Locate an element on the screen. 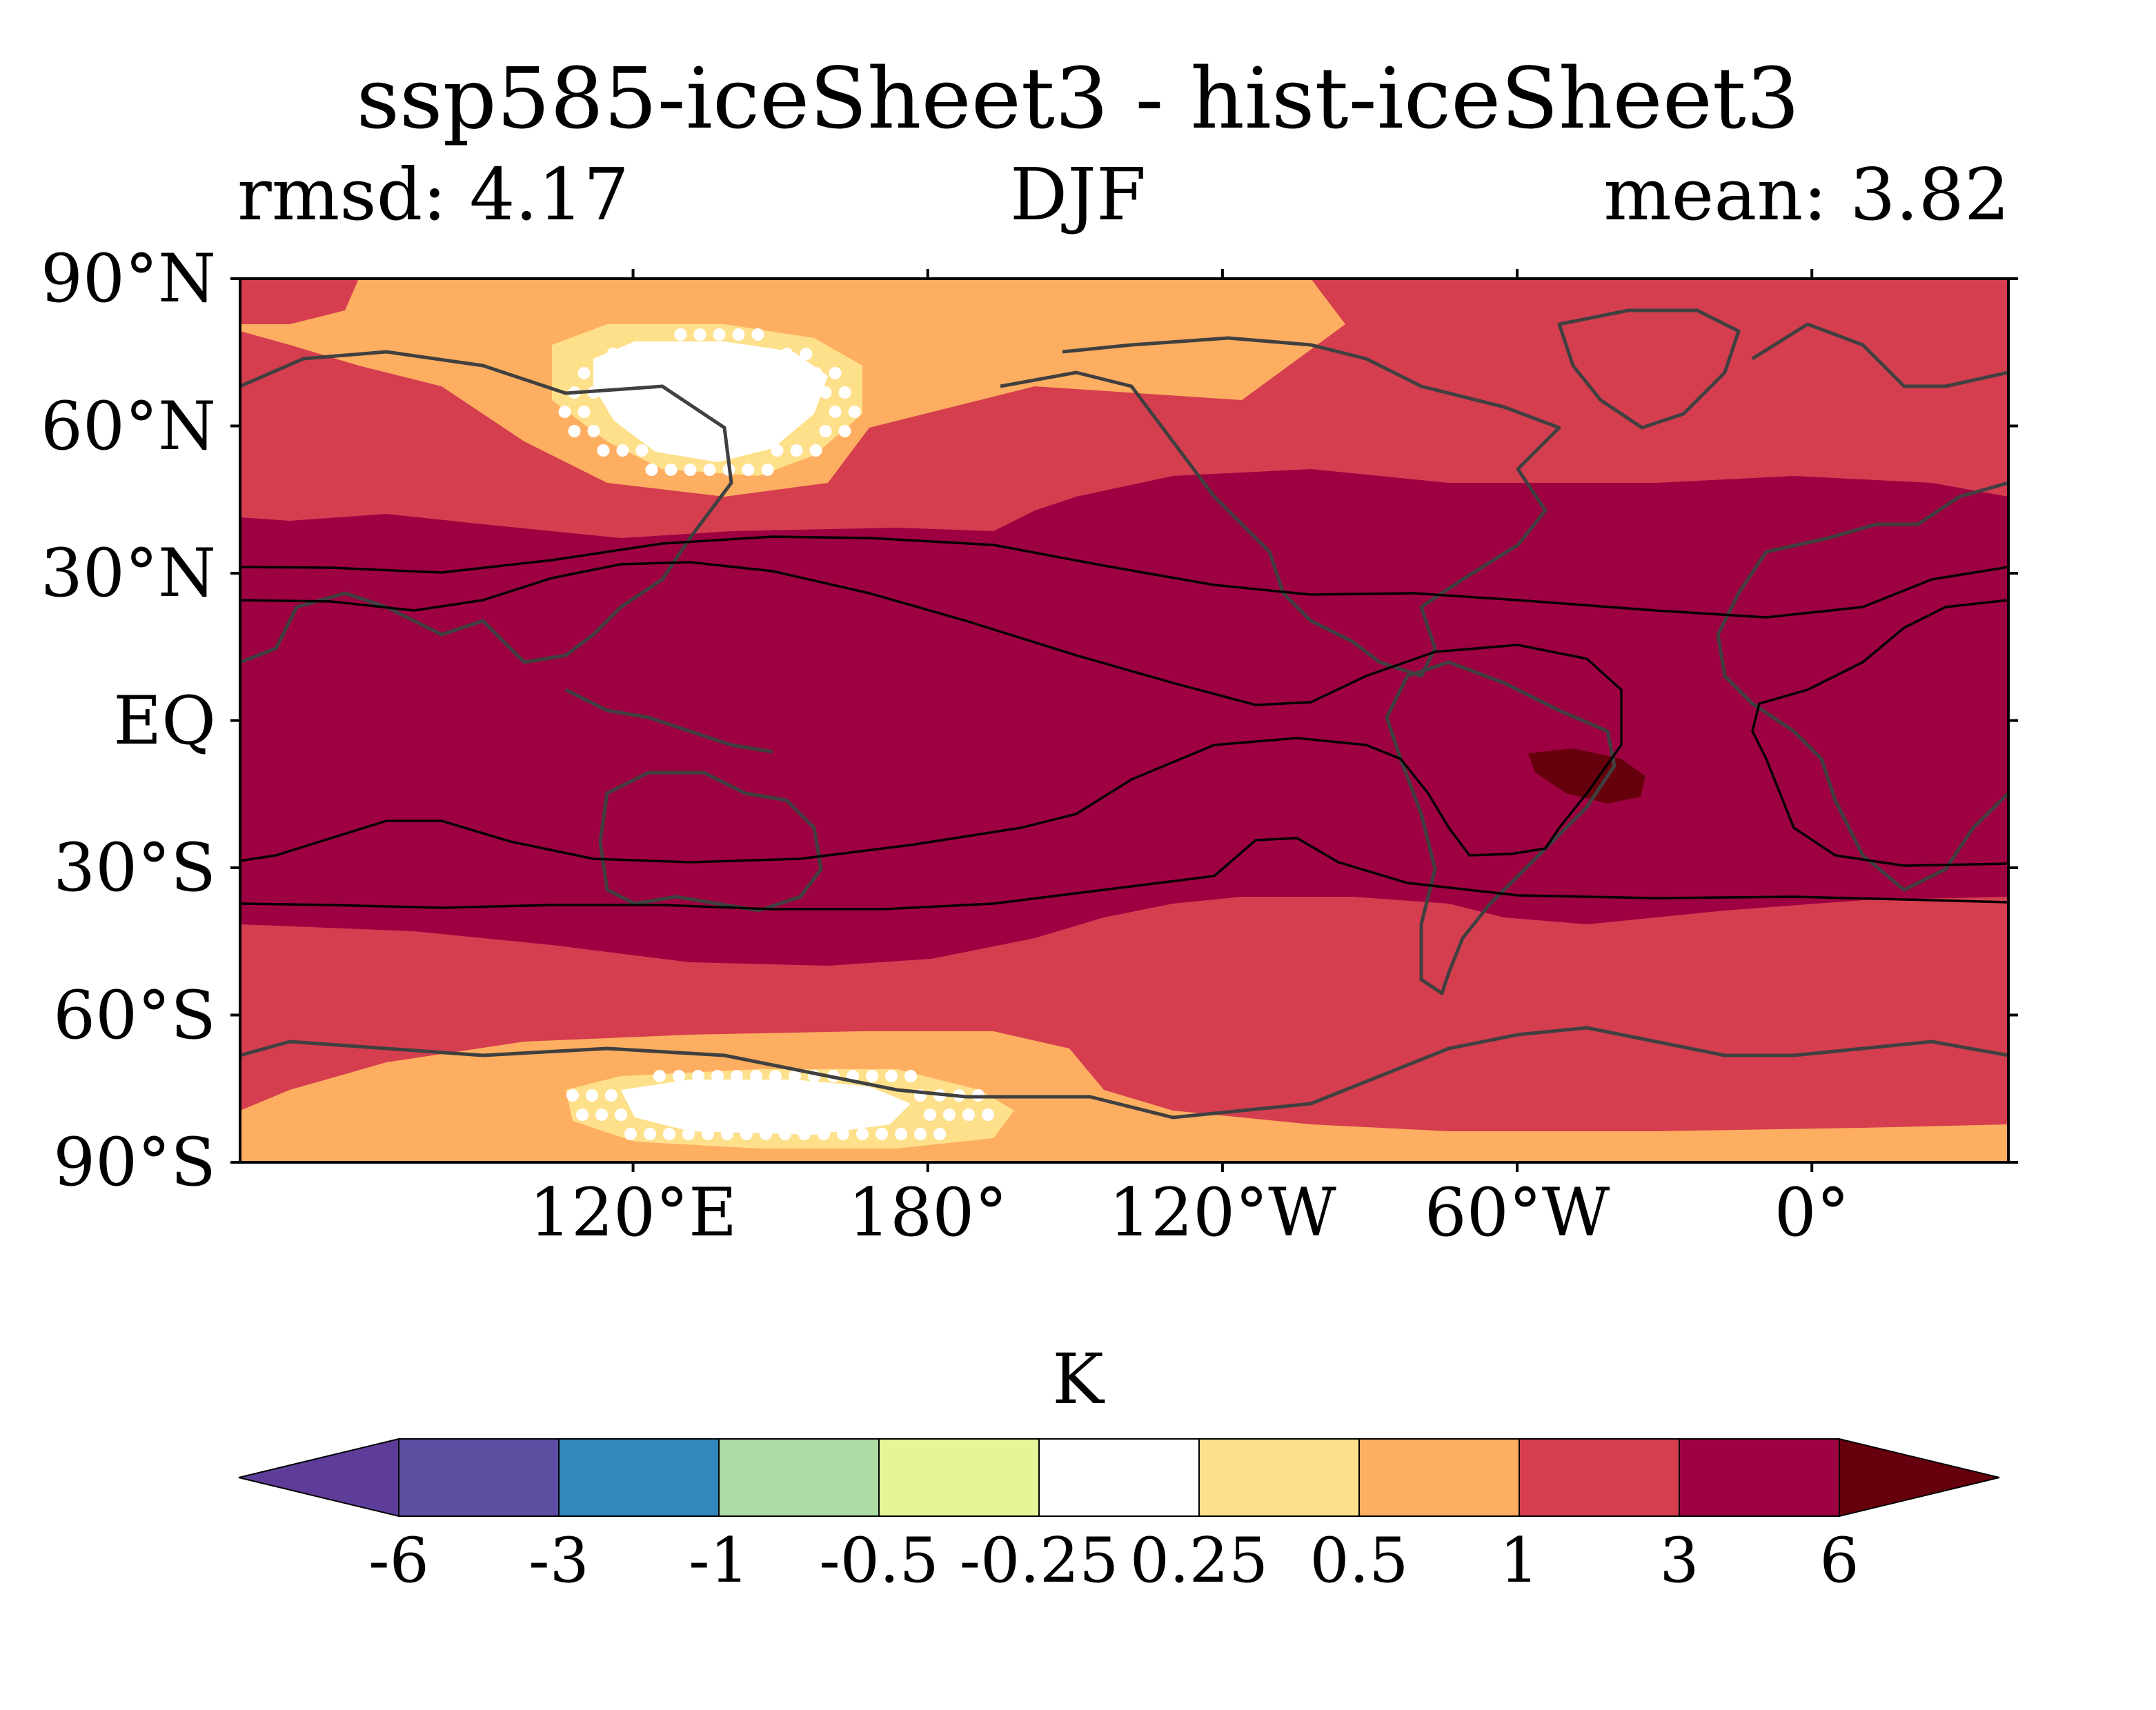 This screenshot has height=1710, width=2156. coast-greenland is located at coordinates (1649, 369).